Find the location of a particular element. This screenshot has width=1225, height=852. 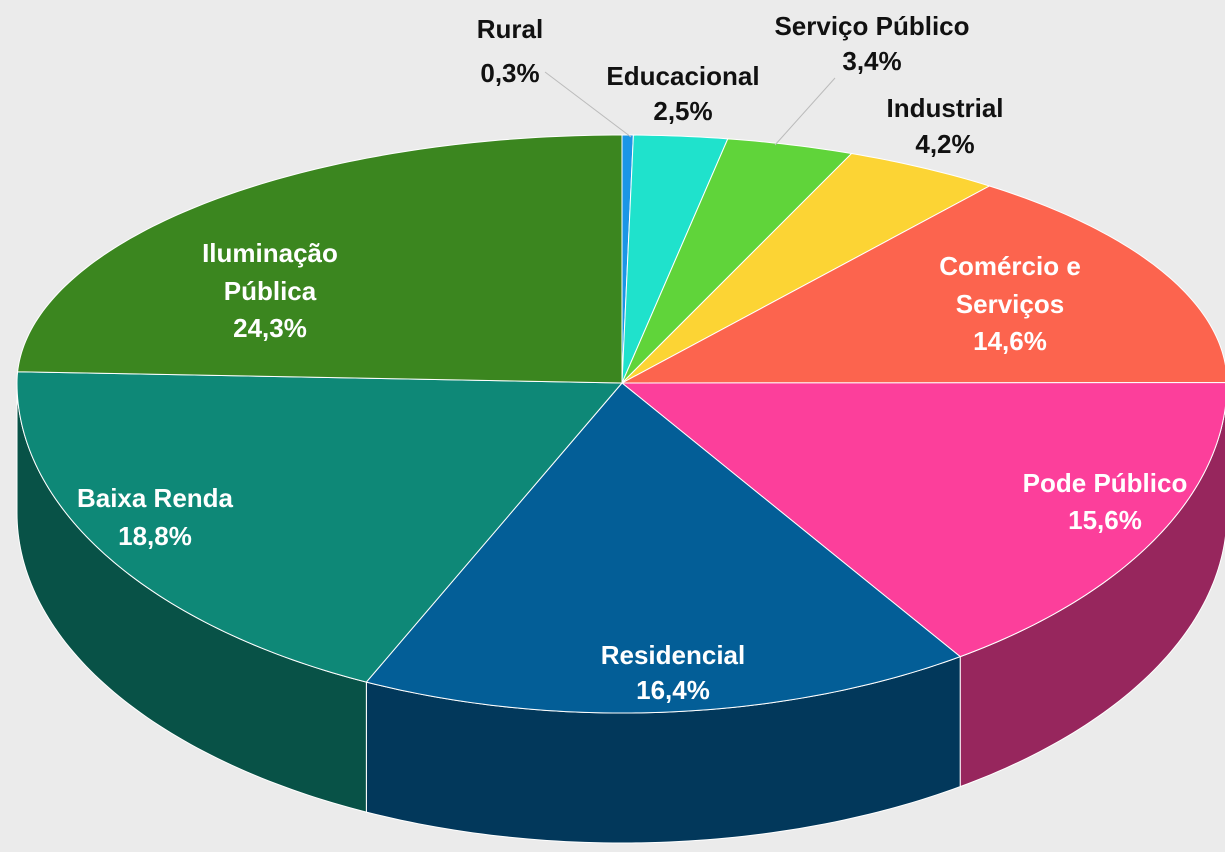

value-label: 0,3% is located at coordinates (509, 73).